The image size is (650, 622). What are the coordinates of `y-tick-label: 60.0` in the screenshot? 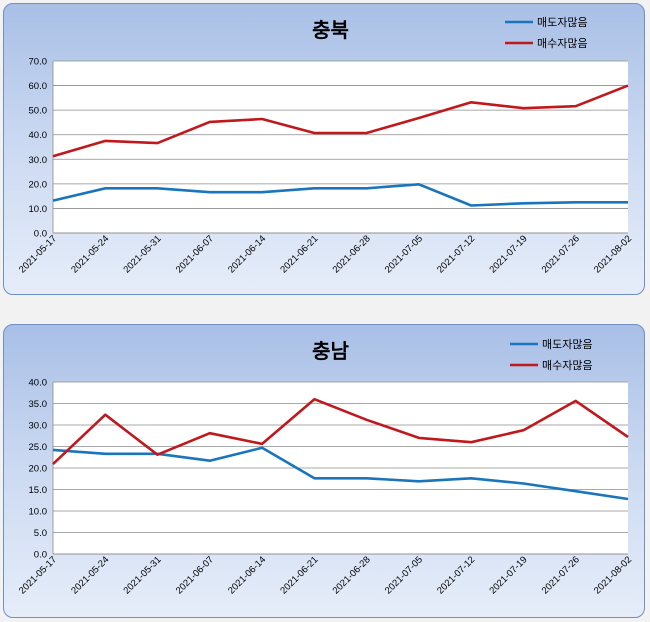 It's located at (38, 86).